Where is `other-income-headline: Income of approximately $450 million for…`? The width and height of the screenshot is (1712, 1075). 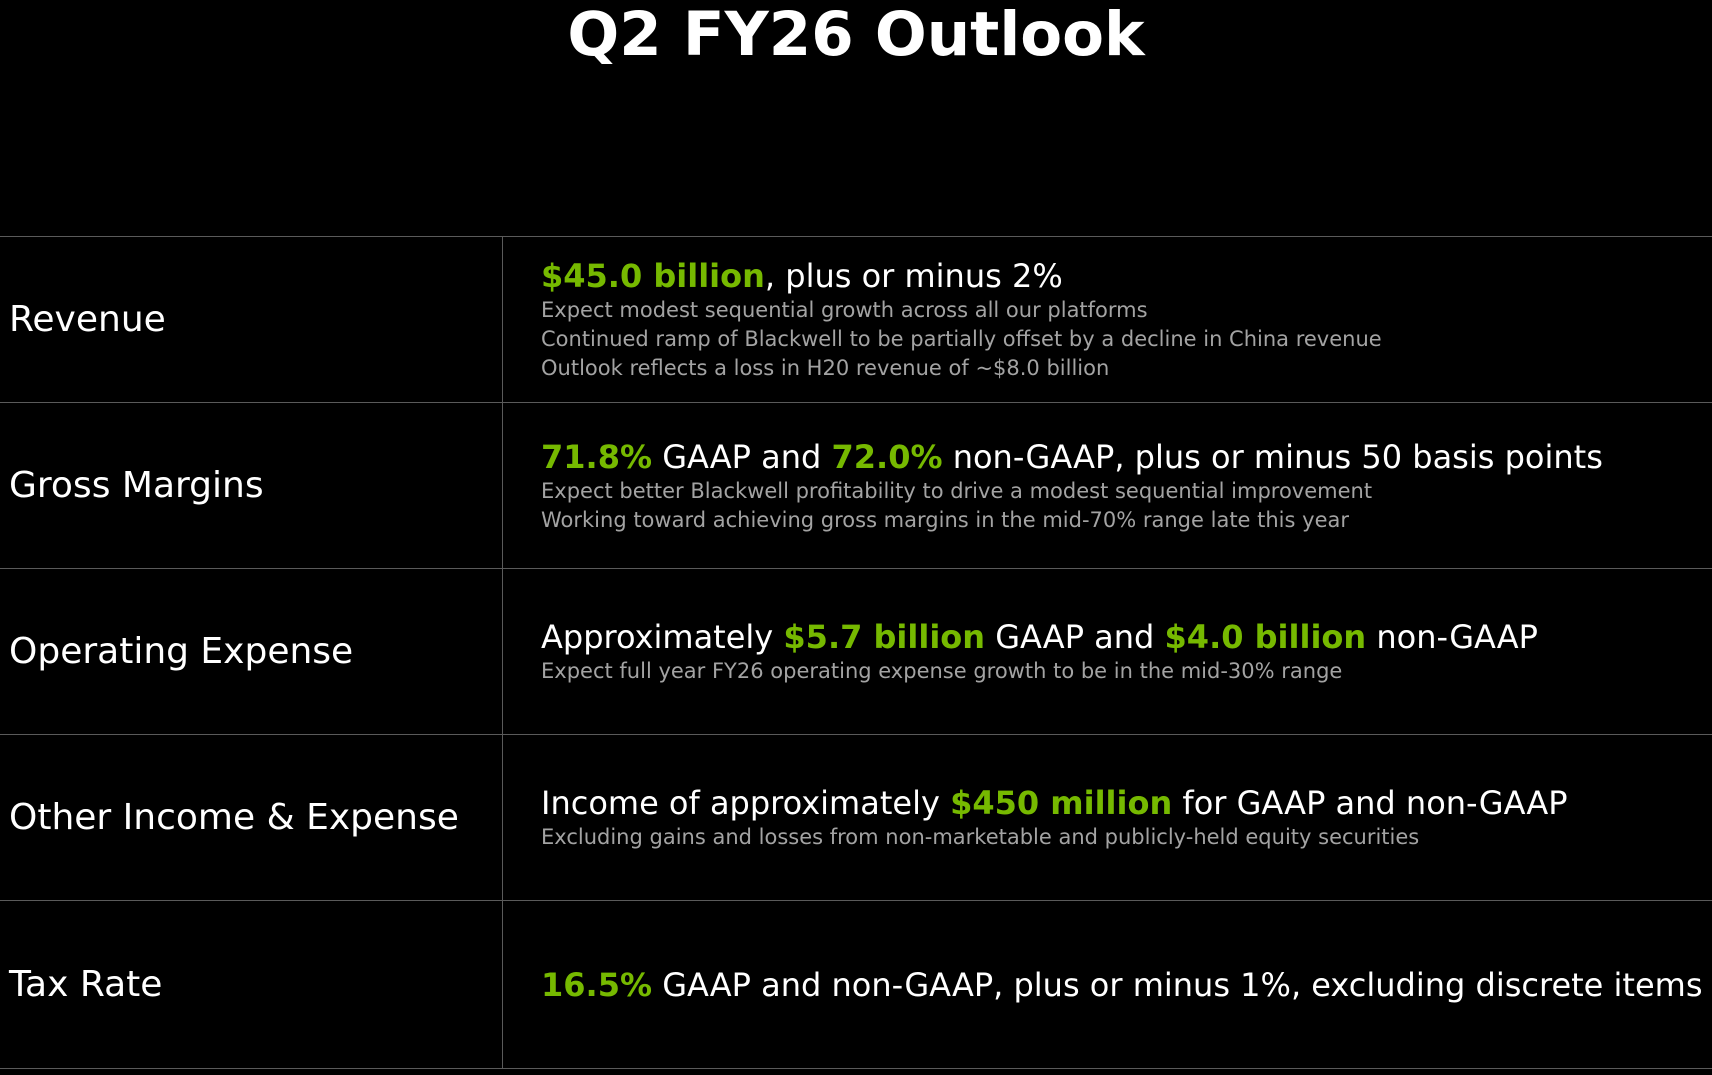
other-income-headline: Income of approximately $450 million for… is located at coordinates (1126, 803).